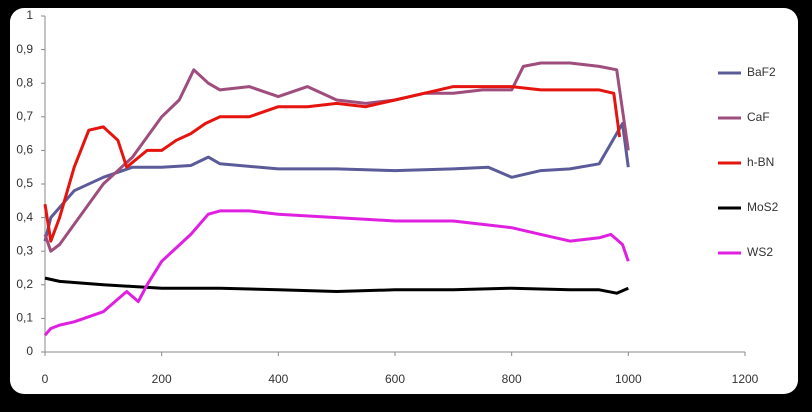  I want to click on legend-label: WS2, so click(760, 252).